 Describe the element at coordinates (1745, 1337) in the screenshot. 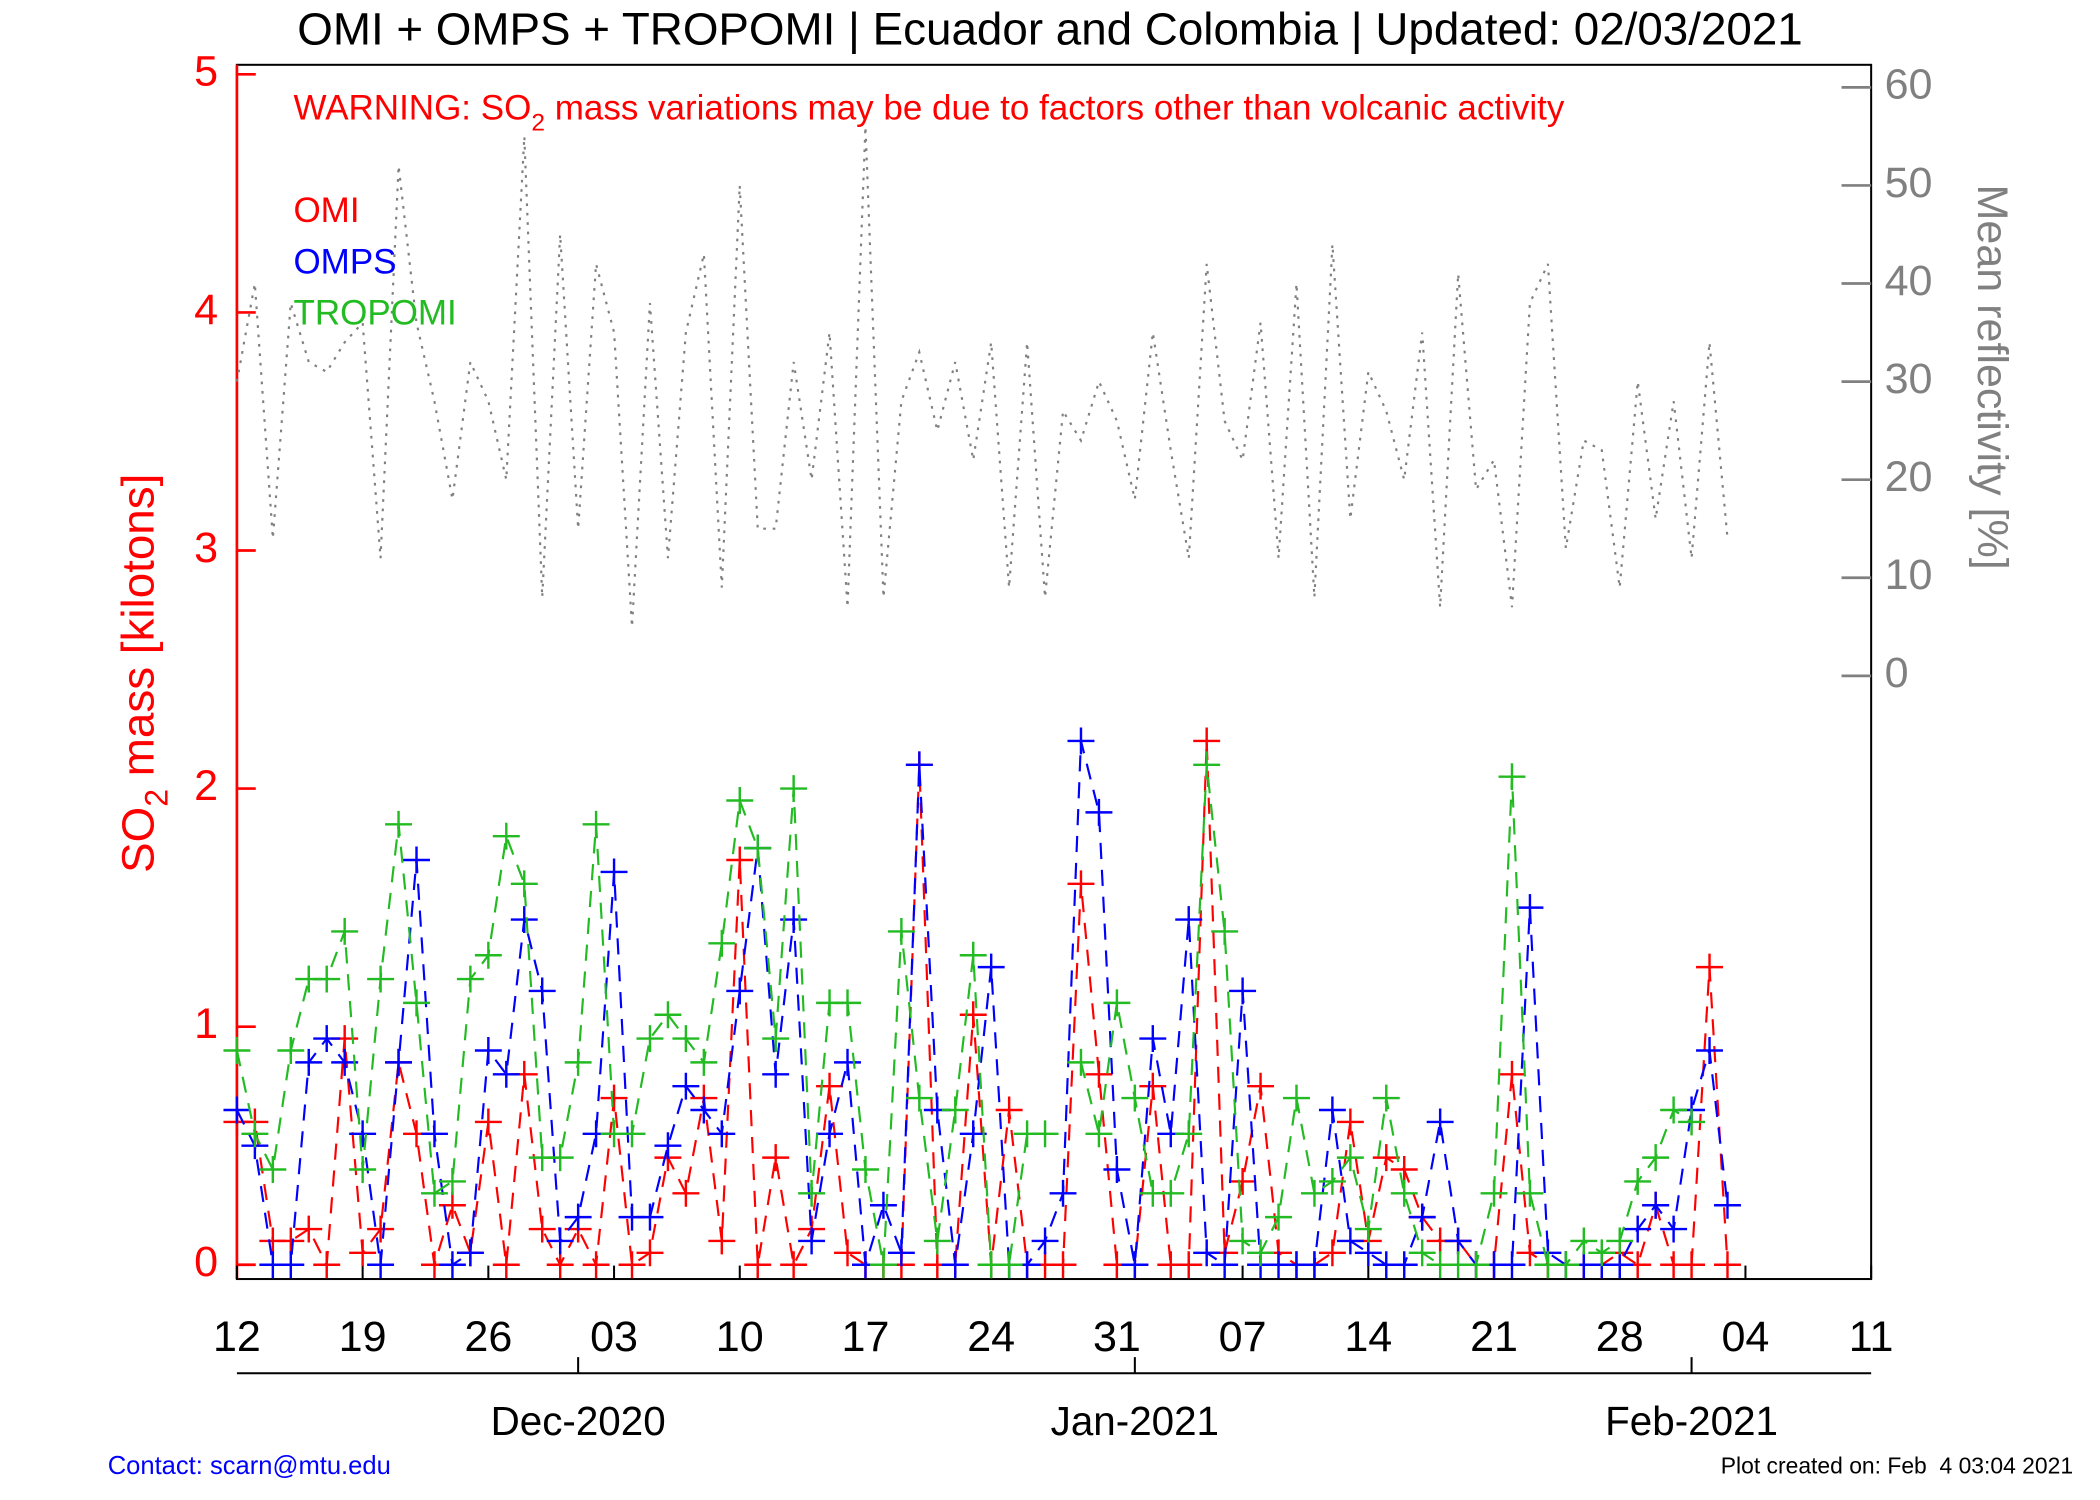

I see `x-tick-label: 04` at that location.